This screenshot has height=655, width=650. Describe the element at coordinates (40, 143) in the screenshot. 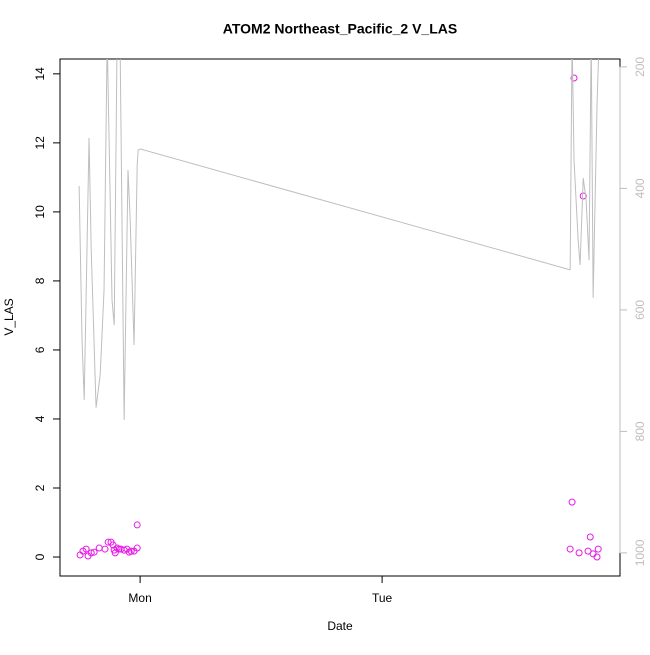

I see `y-tick-label: 12` at that location.